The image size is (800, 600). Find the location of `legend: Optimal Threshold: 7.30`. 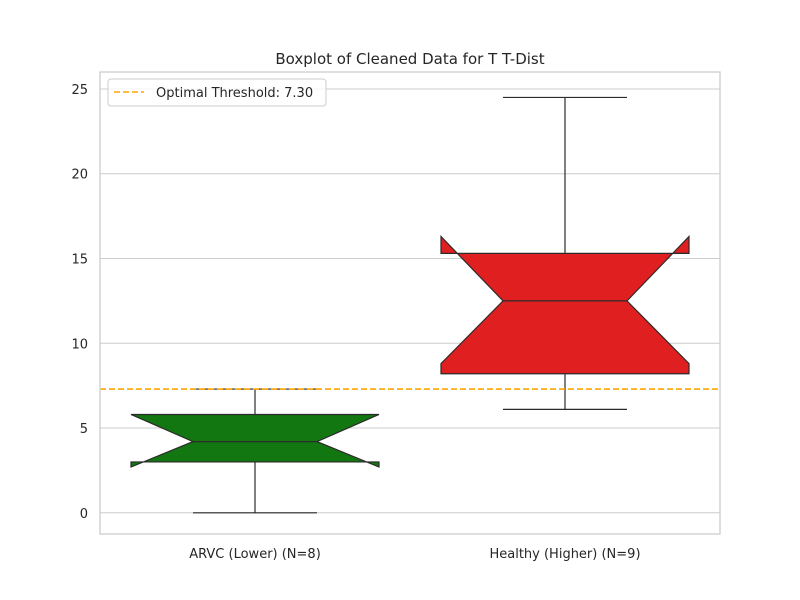

legend: Optimal Threshold: 7.30 is located at coordinates (217, 92).